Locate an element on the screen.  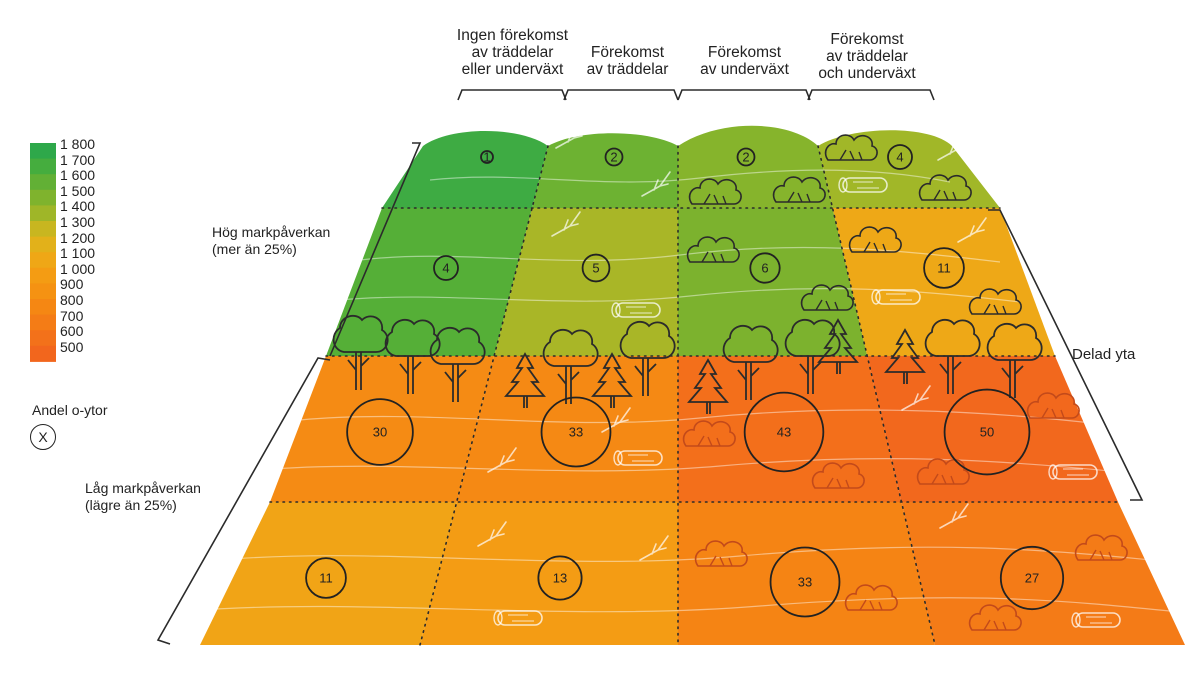
legend-value: 700 is located at coordinates (72, 315).